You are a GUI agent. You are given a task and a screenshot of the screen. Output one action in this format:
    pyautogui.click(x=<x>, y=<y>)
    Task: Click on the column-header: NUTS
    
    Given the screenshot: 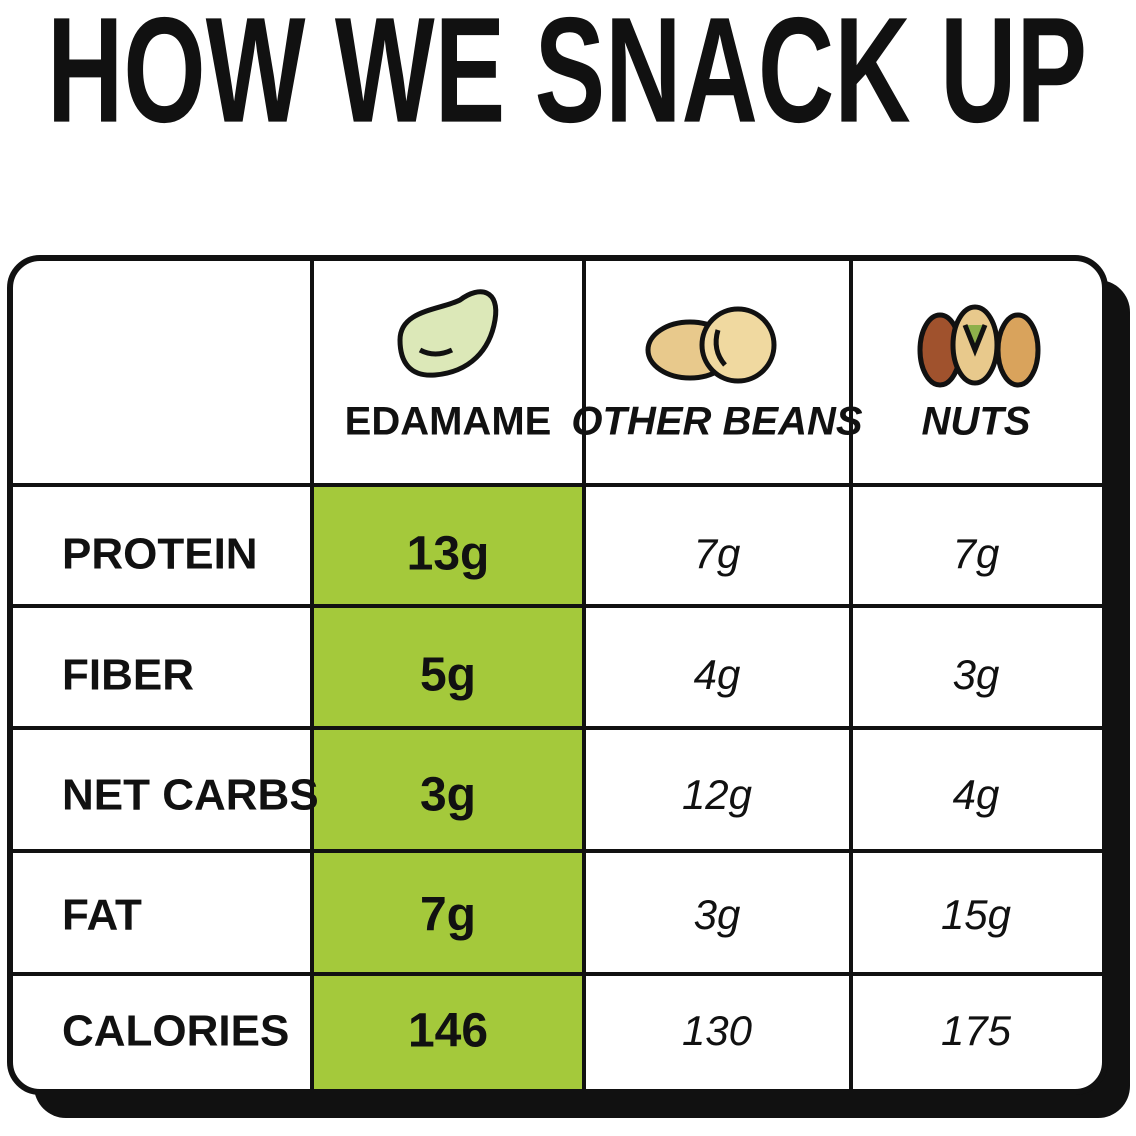 What is the action you would take?
    pyautogui.click(x=976, y=422)
    